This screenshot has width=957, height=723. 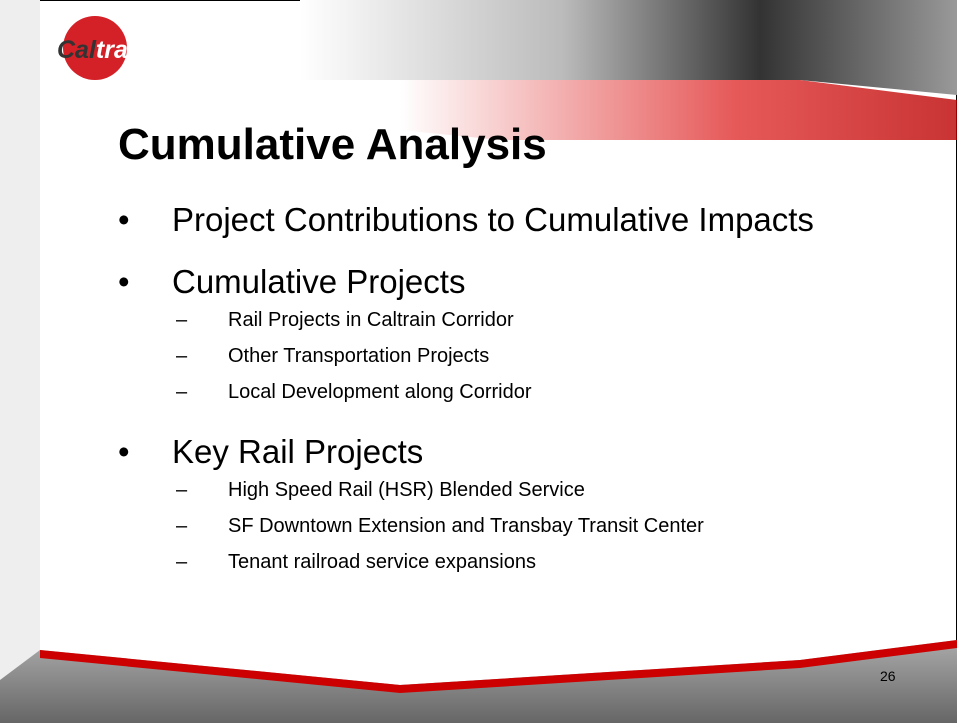 I want to click on sub-bullet: – Other Transportation Projects, so click(x=528, y=356).